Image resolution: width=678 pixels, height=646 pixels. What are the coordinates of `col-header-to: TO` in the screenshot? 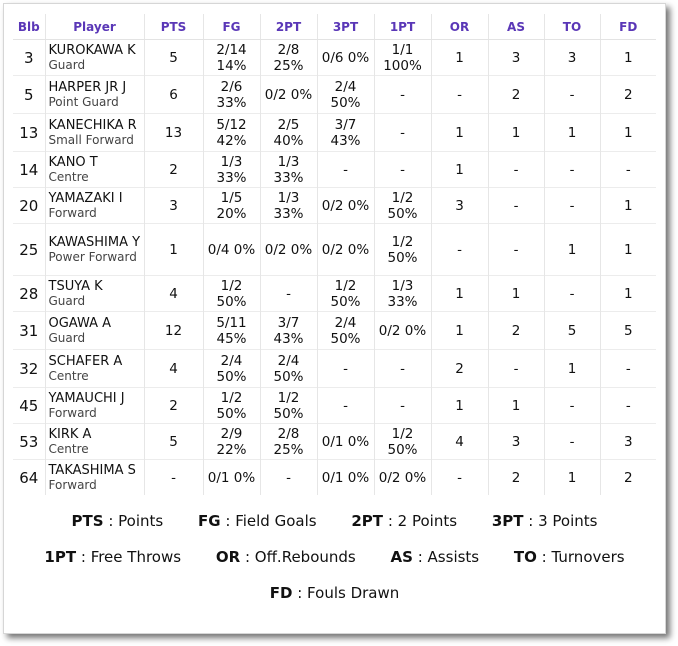 It's located at (571, 27).